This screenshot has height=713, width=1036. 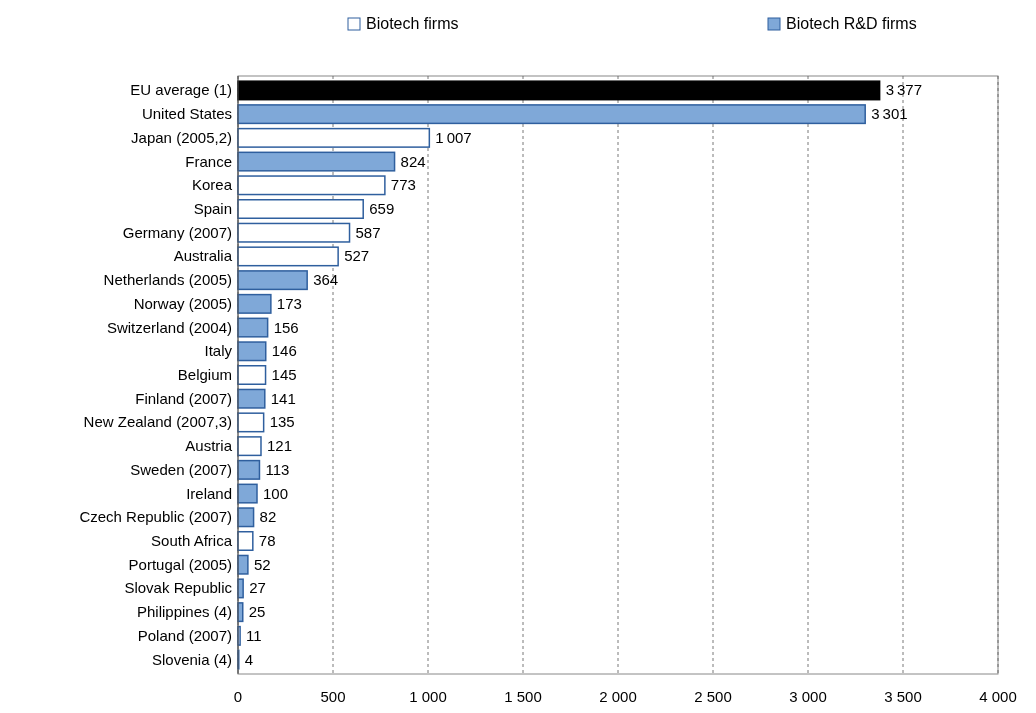 What do you see at coordinates (808, 696) in the screenshot?
I see `x-tick-label: 3 000` at bounding box center [808, 696].